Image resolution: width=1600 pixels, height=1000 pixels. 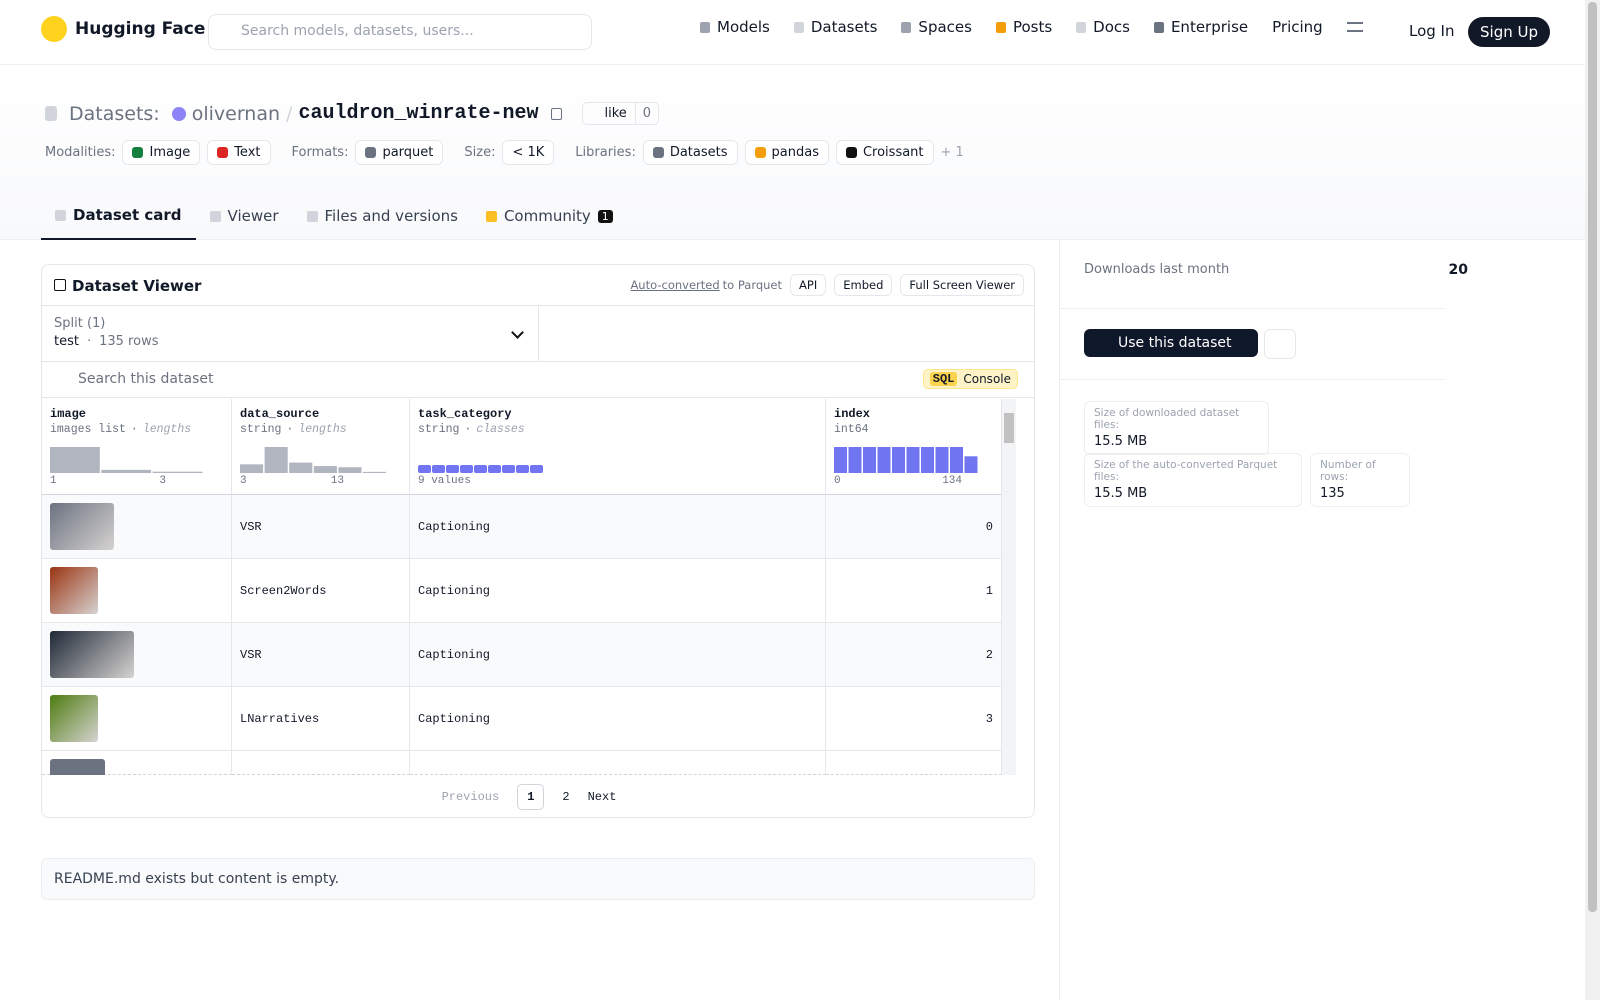 I want to click on like-count: 0, so click(x=647, y=113).